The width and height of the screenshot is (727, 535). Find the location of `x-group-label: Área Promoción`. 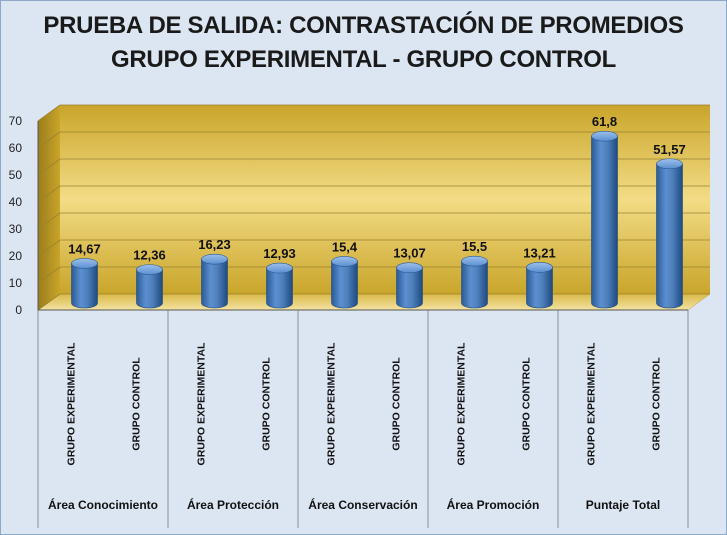

x-group-label: Área Promoción is located at coordinates (493, 505).